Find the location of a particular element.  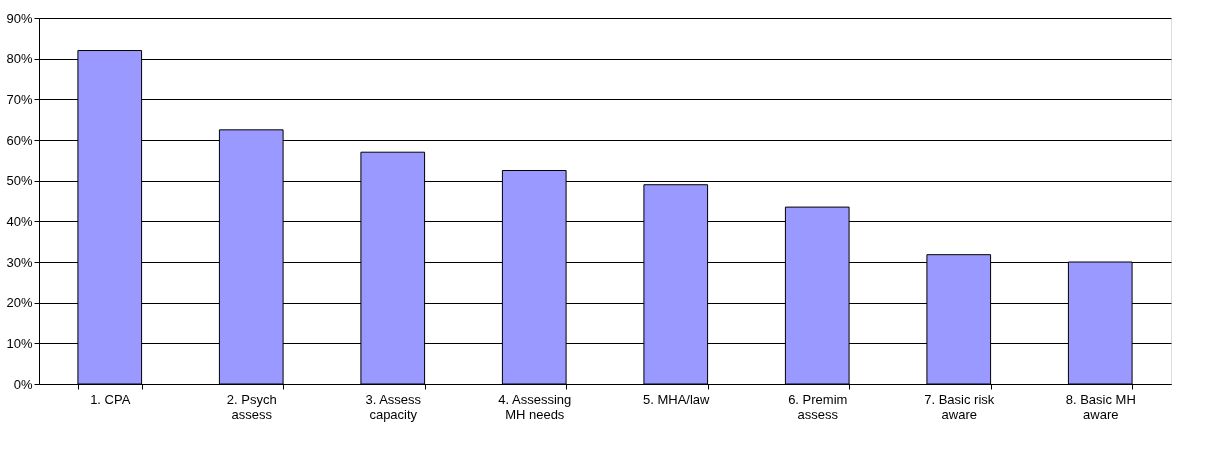

x-tick-label: 3. Assess capacity is located at coordinates (393, 406).